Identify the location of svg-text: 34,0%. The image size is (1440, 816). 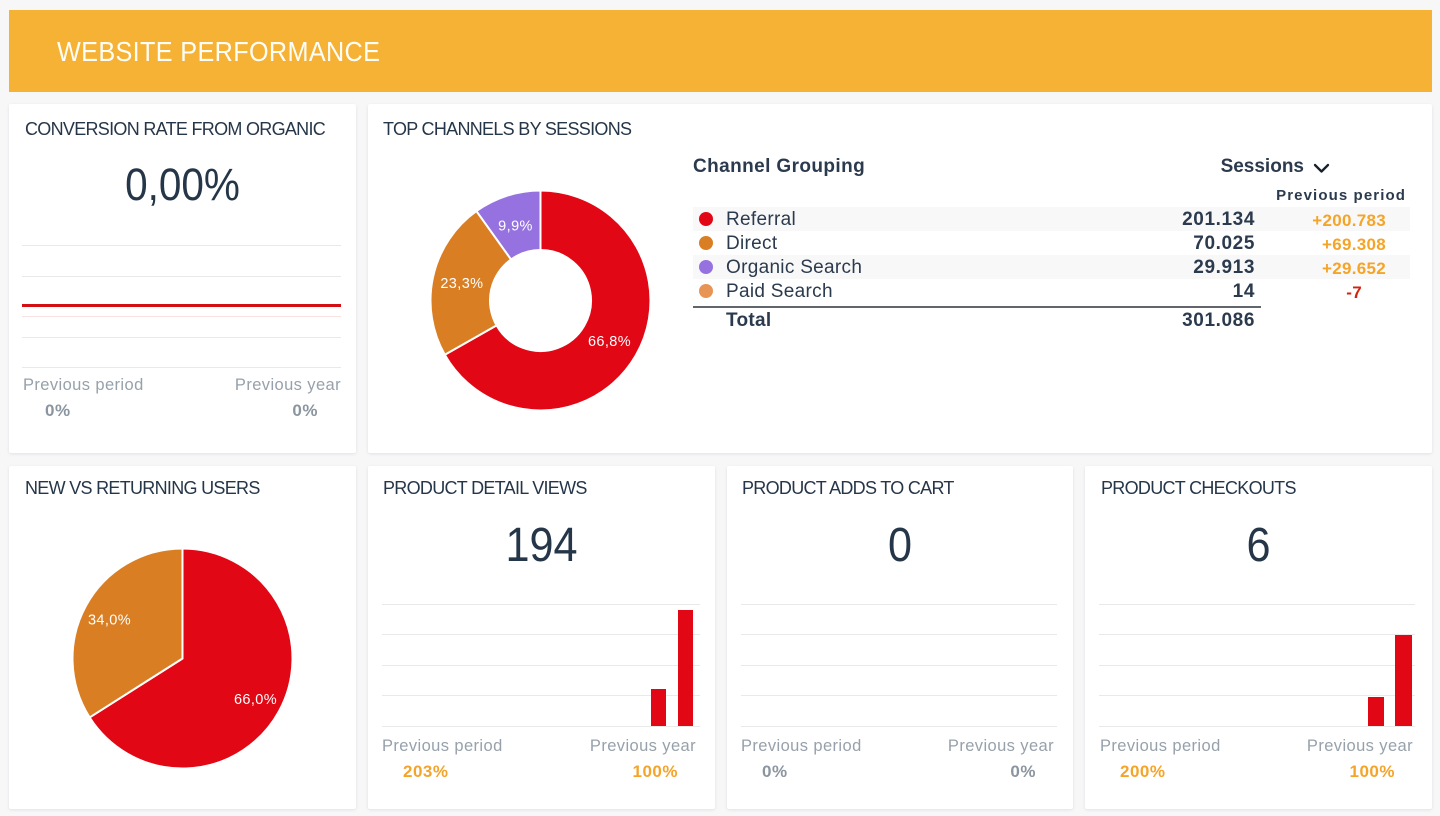
(109, 620).